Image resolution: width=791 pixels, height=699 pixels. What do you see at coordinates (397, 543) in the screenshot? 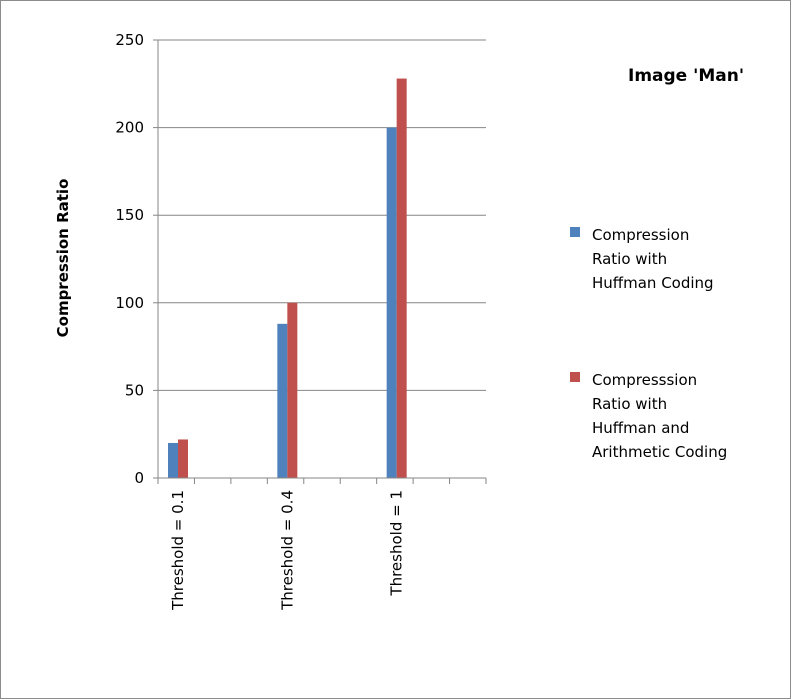
I see `x-tick-label: Threshold = 1` at bounding box center [397, 543].